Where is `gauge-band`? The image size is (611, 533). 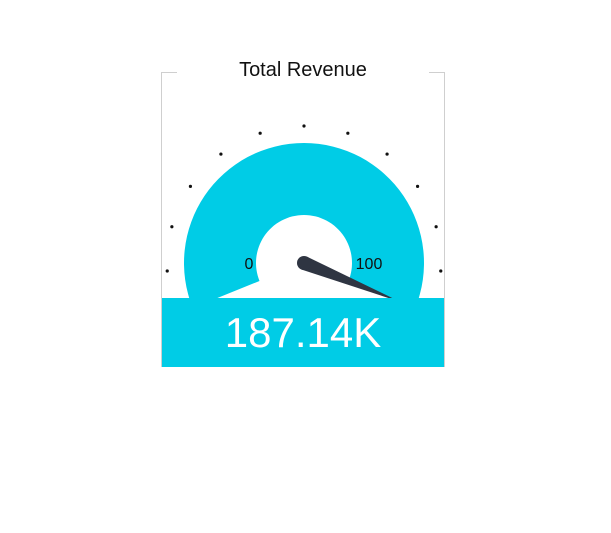 gauge-band is located at coordinates (304, 220).